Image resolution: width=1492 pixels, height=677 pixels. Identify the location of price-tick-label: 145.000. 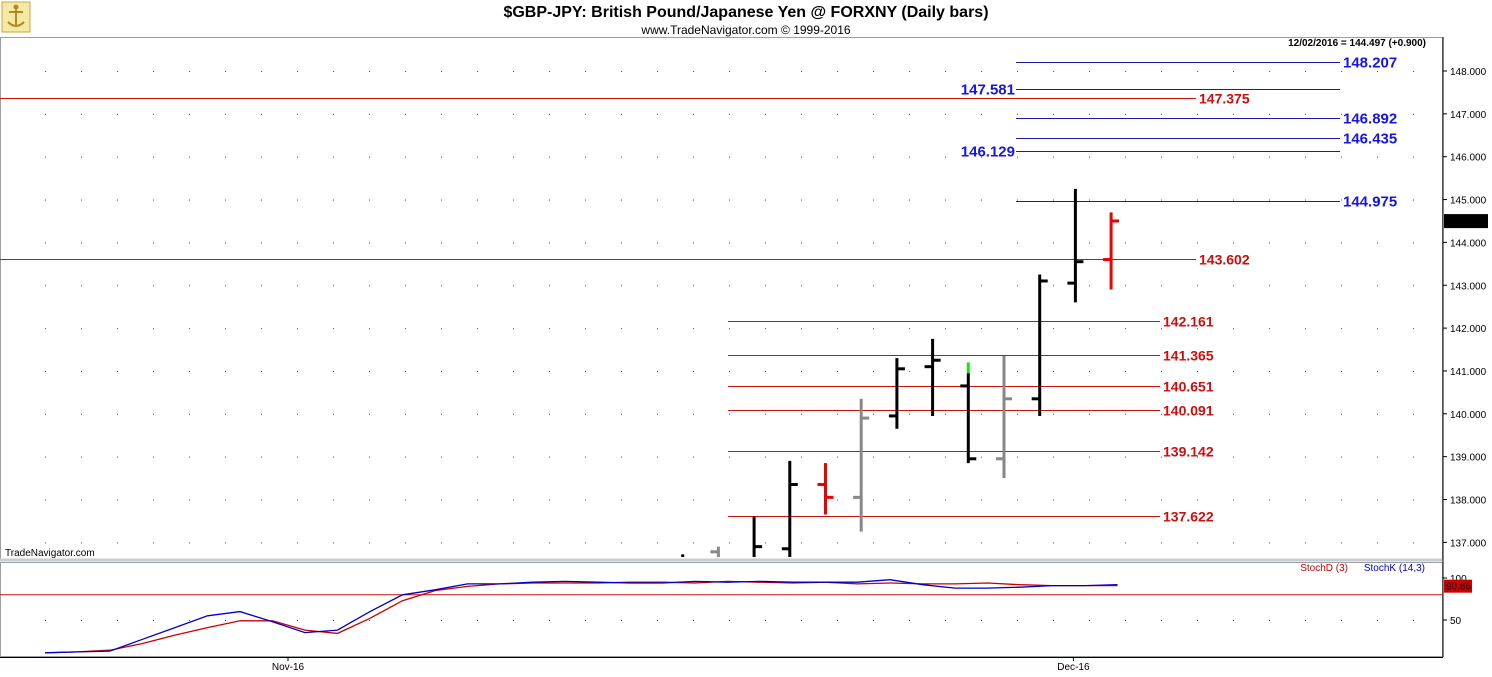
(1468, 201).